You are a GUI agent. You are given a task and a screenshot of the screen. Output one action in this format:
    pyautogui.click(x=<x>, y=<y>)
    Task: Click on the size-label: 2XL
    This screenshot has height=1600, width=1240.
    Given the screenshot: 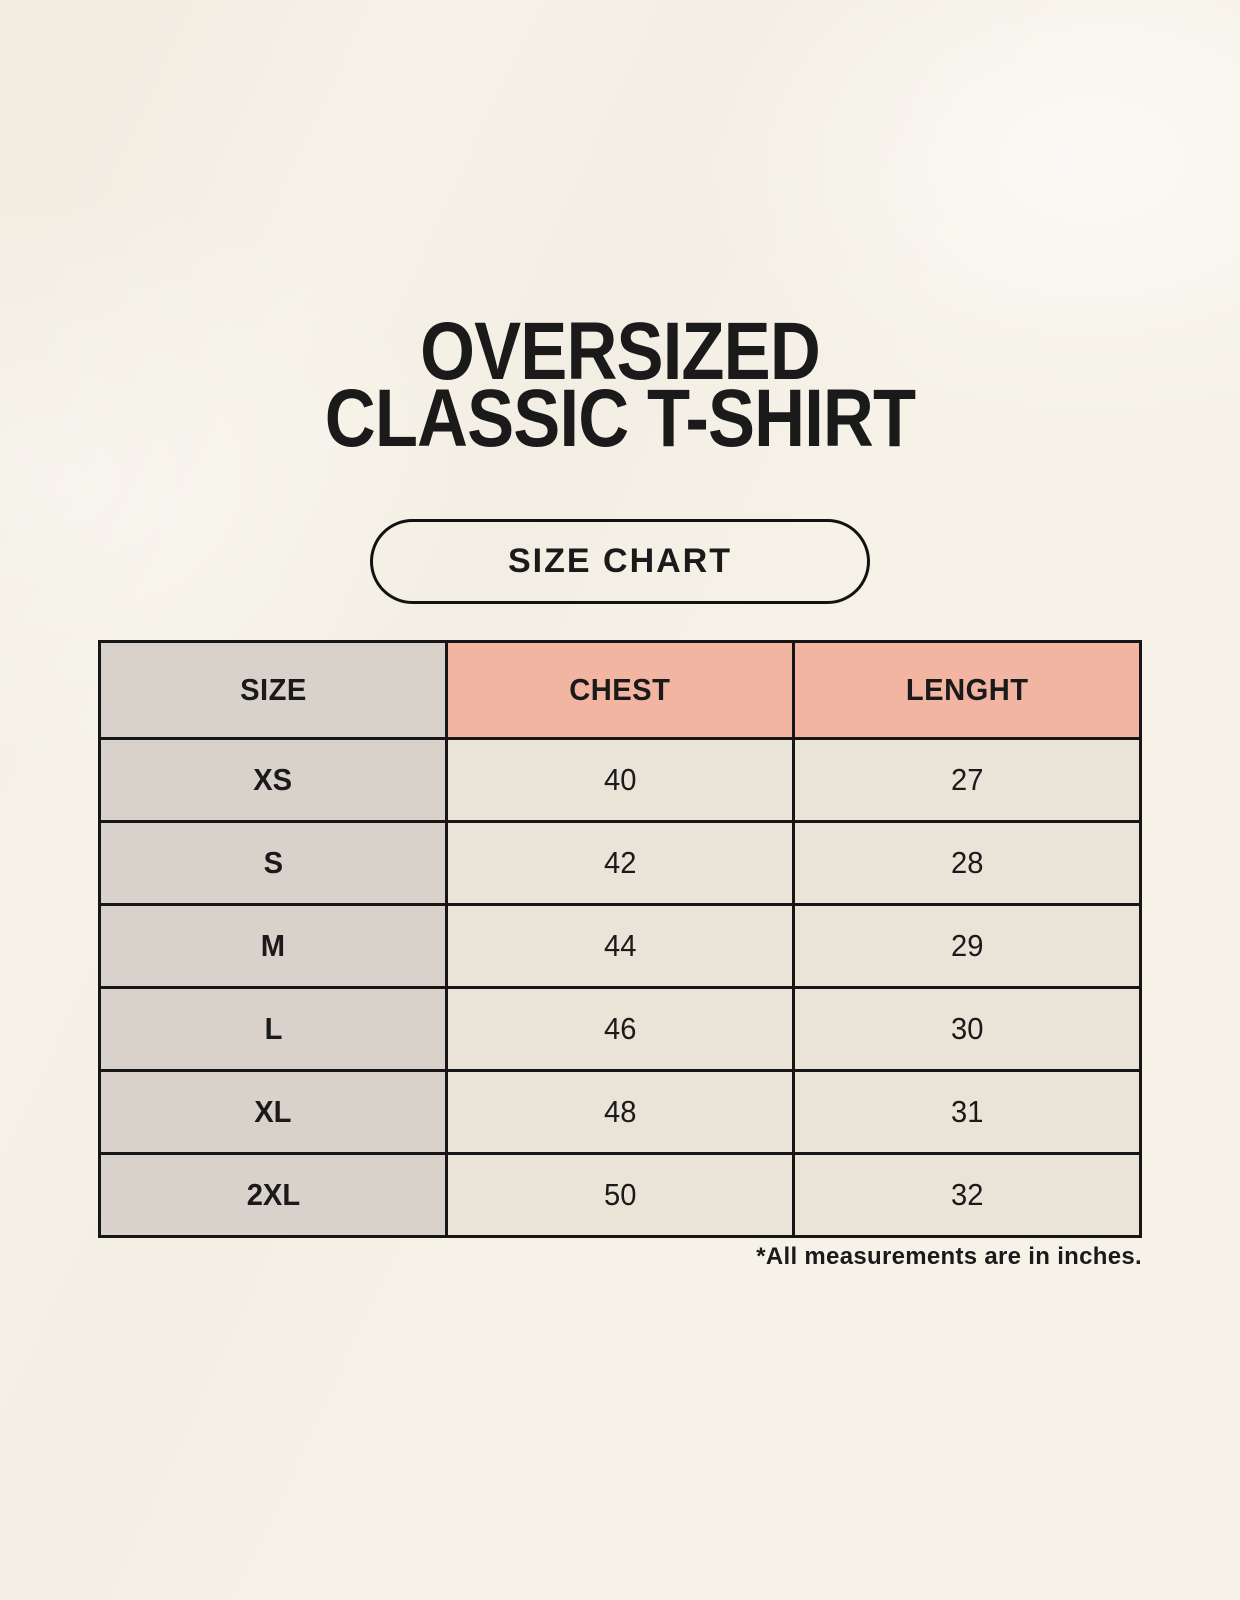 What is the action you would take?
    pyautogui.click(x=273, y=1194)
    